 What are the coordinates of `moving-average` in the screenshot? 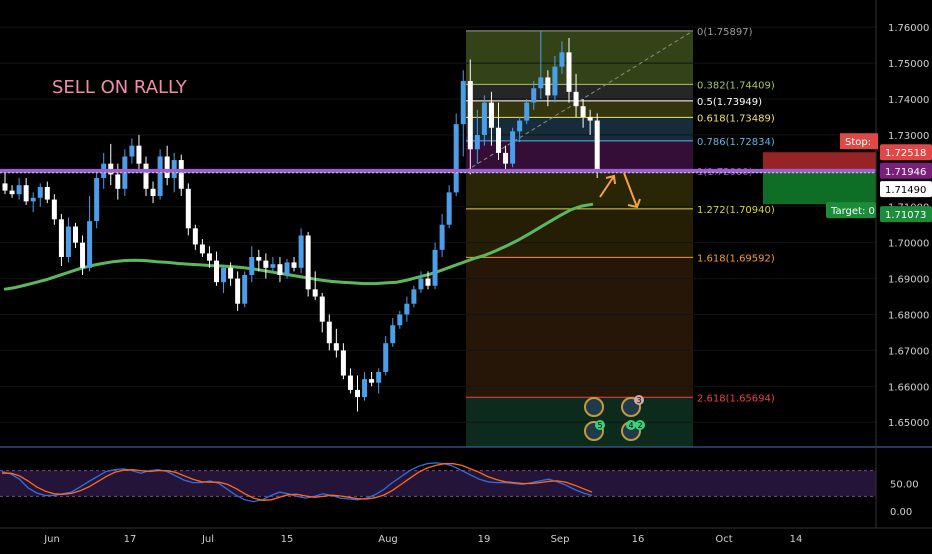 It's located at (298, 246).